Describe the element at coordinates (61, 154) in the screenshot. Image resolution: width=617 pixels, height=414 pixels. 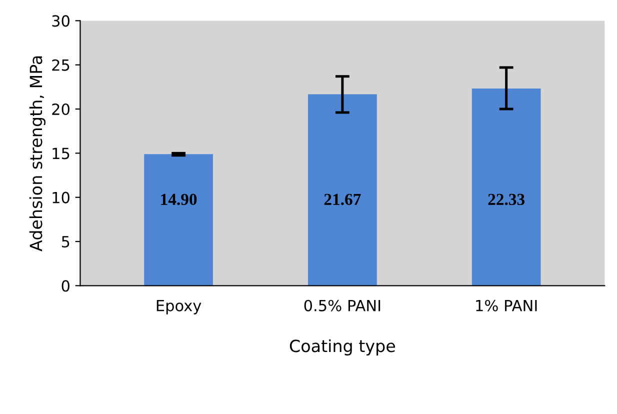
I see `y-tick-label: 15` at that location.